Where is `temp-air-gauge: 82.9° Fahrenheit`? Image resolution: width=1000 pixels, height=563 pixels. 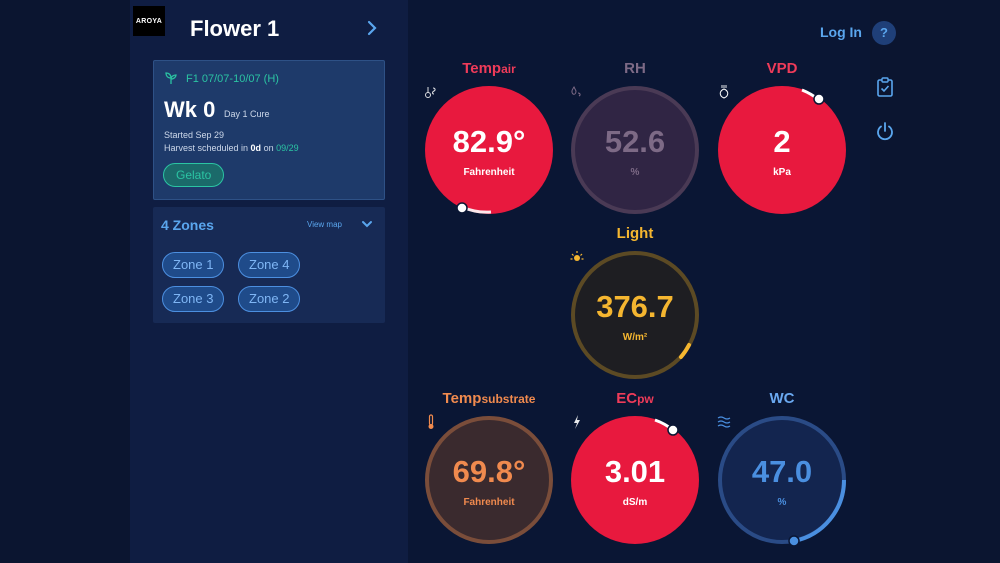
temp-air-gauge: 82.9° Fahrenheit is located at coordinates (489, 150).